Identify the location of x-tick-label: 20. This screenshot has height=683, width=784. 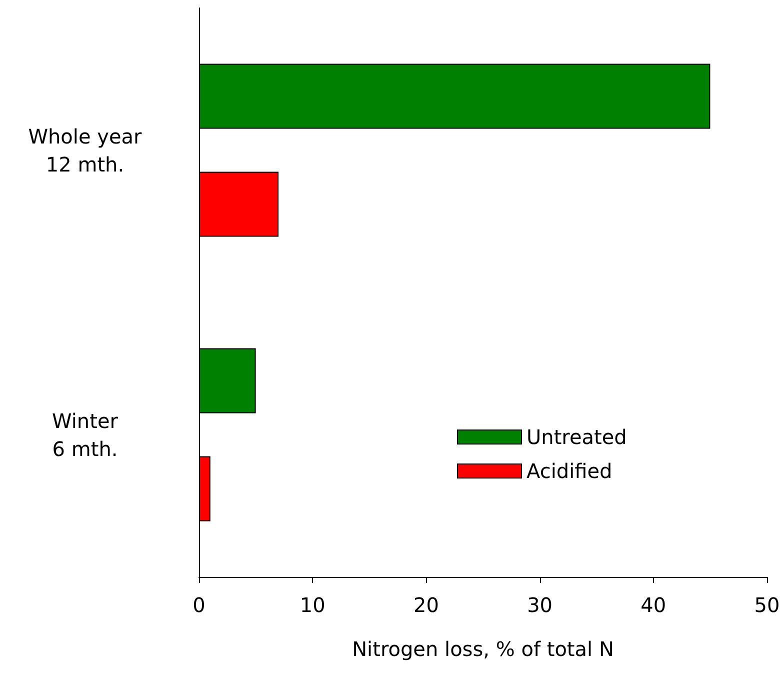
(426, 605).